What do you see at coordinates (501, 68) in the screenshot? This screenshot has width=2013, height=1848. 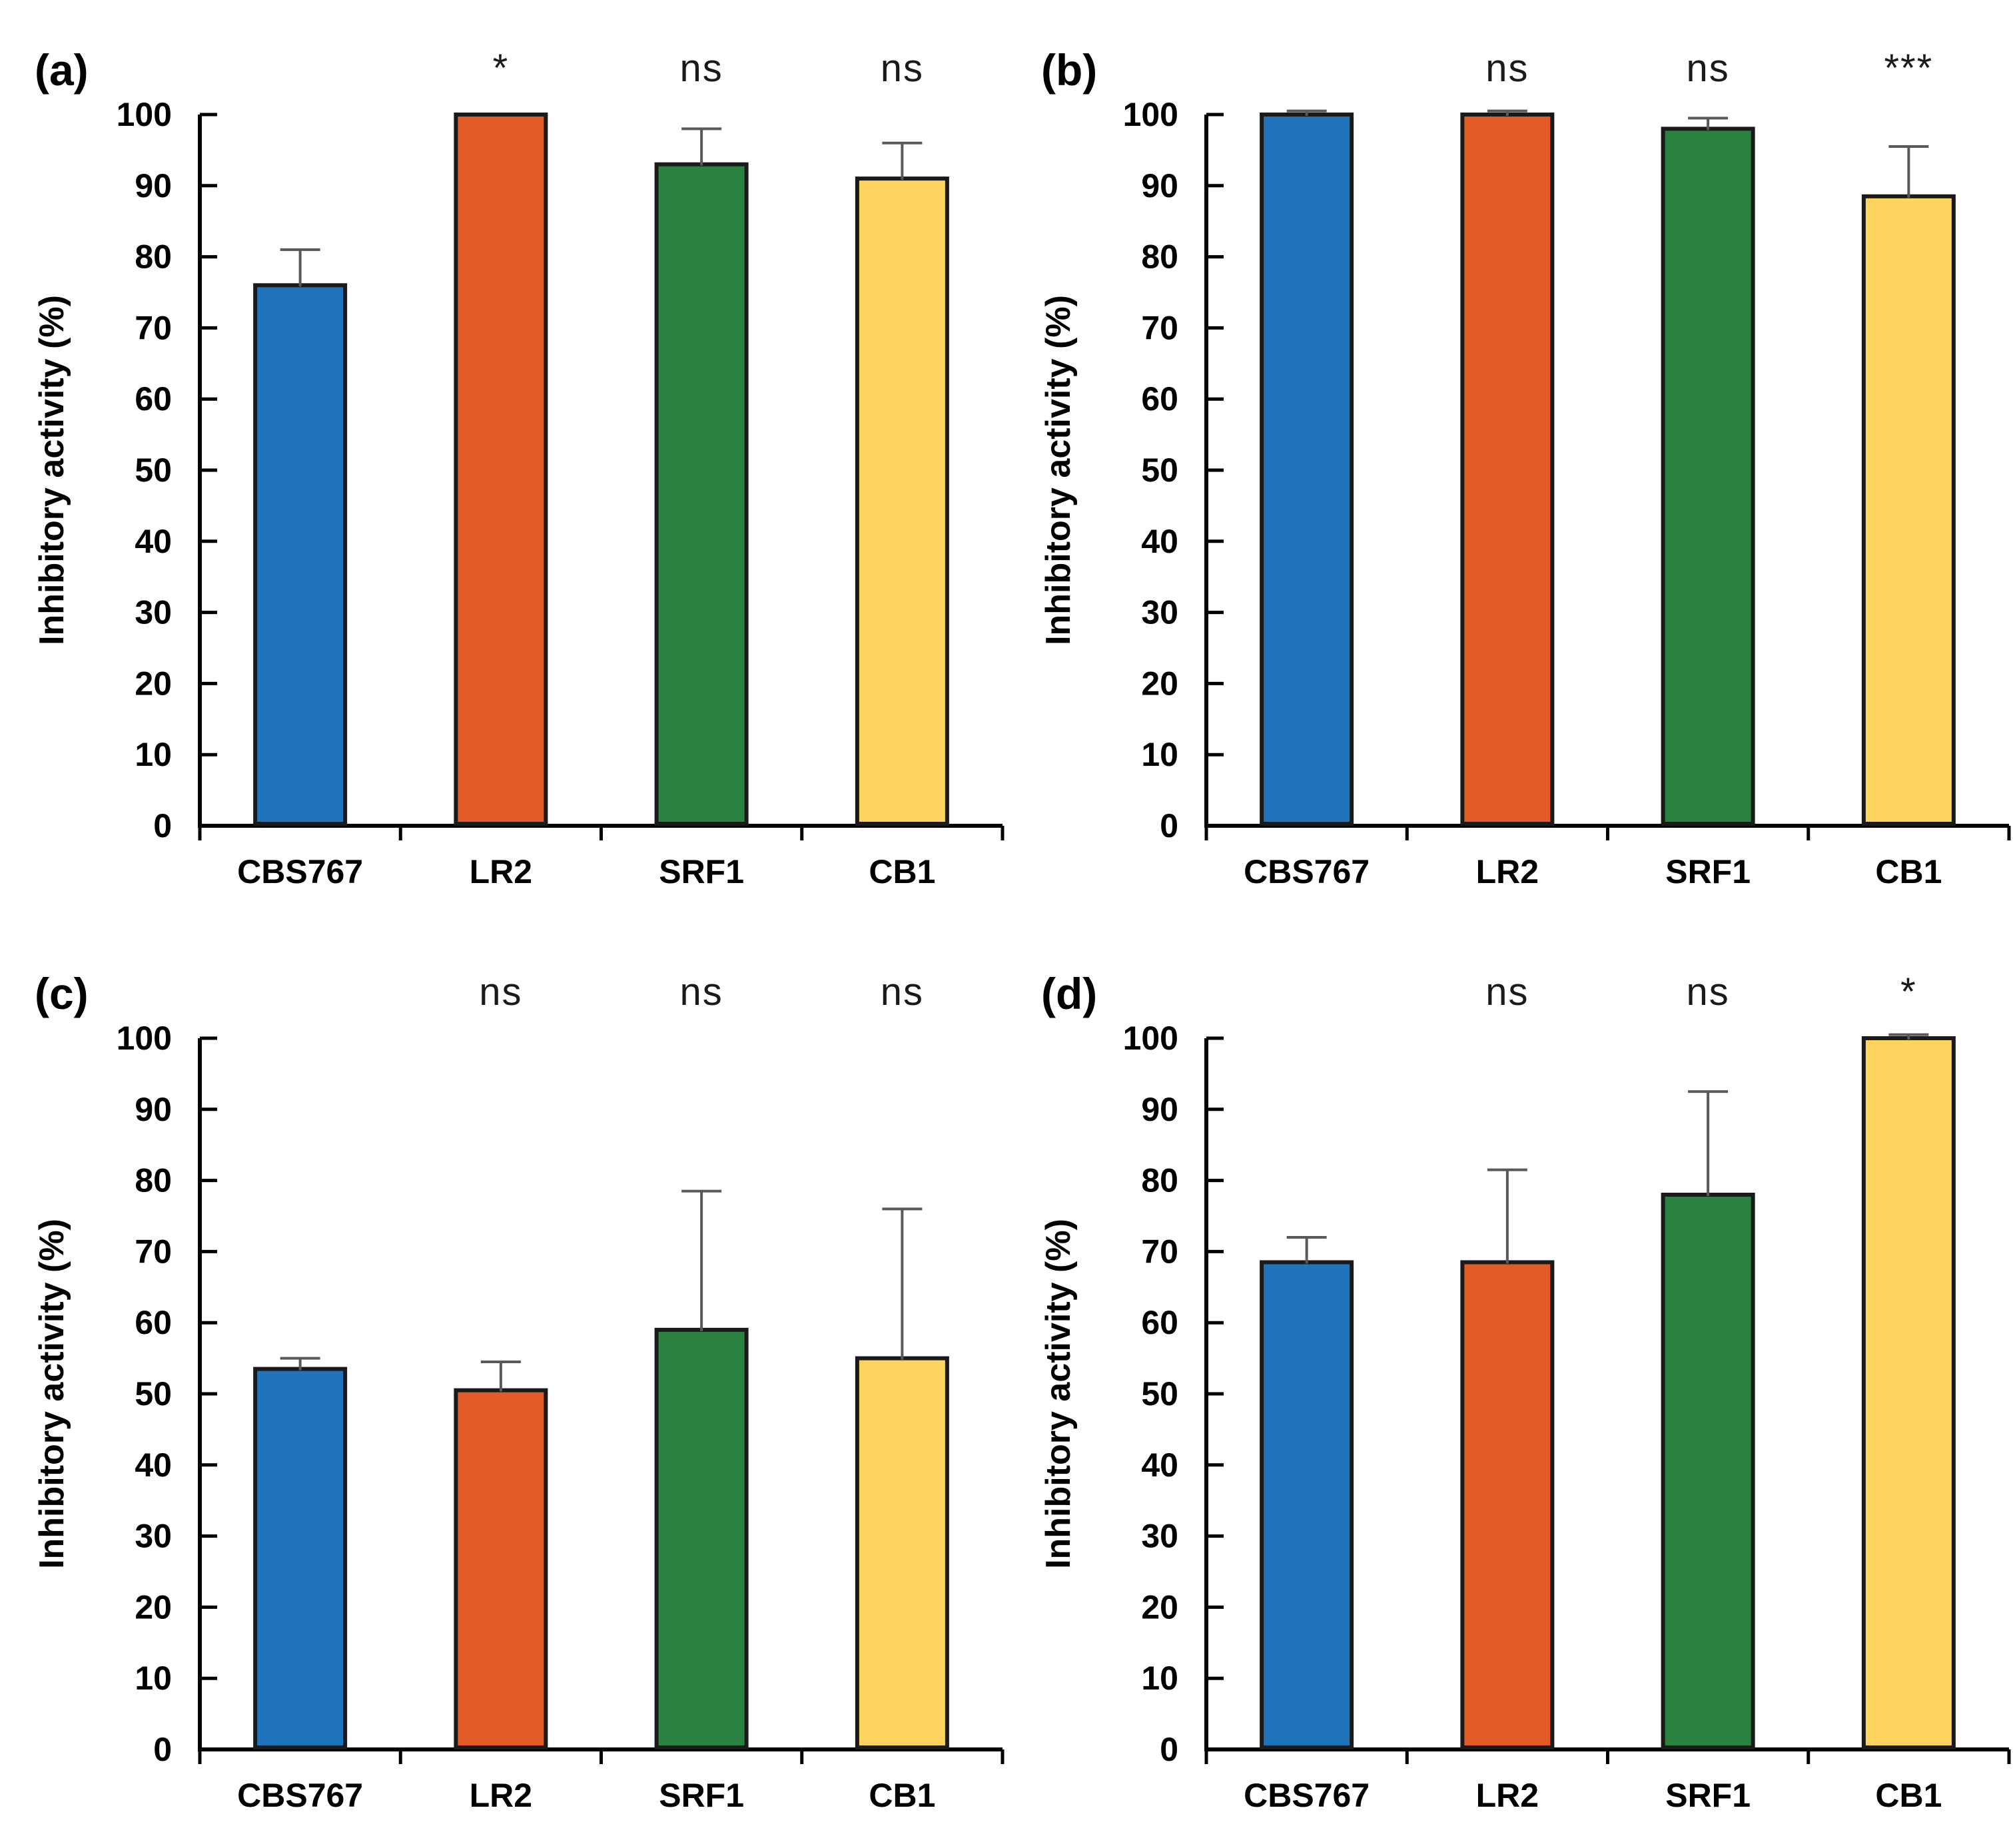 I see `significance-LR2: *` at bounding box center [501, 68].